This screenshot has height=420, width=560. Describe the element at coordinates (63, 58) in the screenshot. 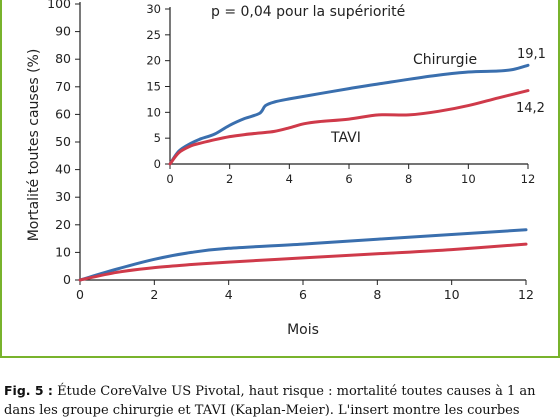

I see `main-y-tick-label: 80` at that location.